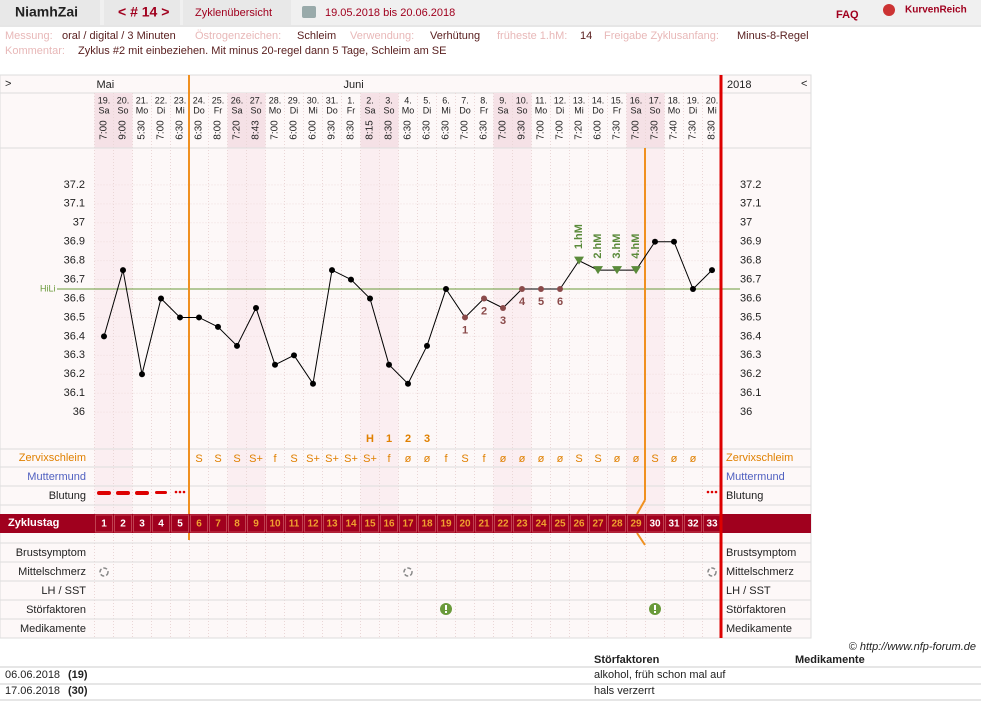 The width and height of the screenshot is (981, 723). I want to click on date: 15., so click(617, 100).